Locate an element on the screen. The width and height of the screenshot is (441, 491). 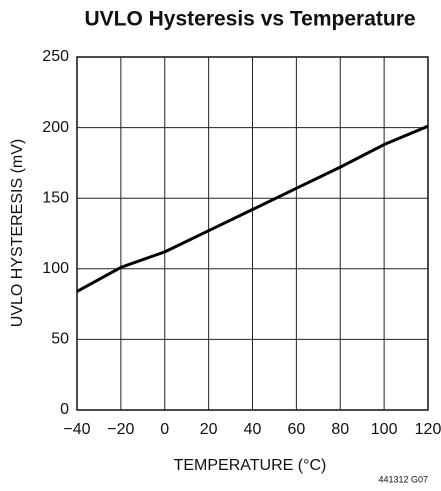
footnote: 441312 G07 is located at coordinates (403, 479).